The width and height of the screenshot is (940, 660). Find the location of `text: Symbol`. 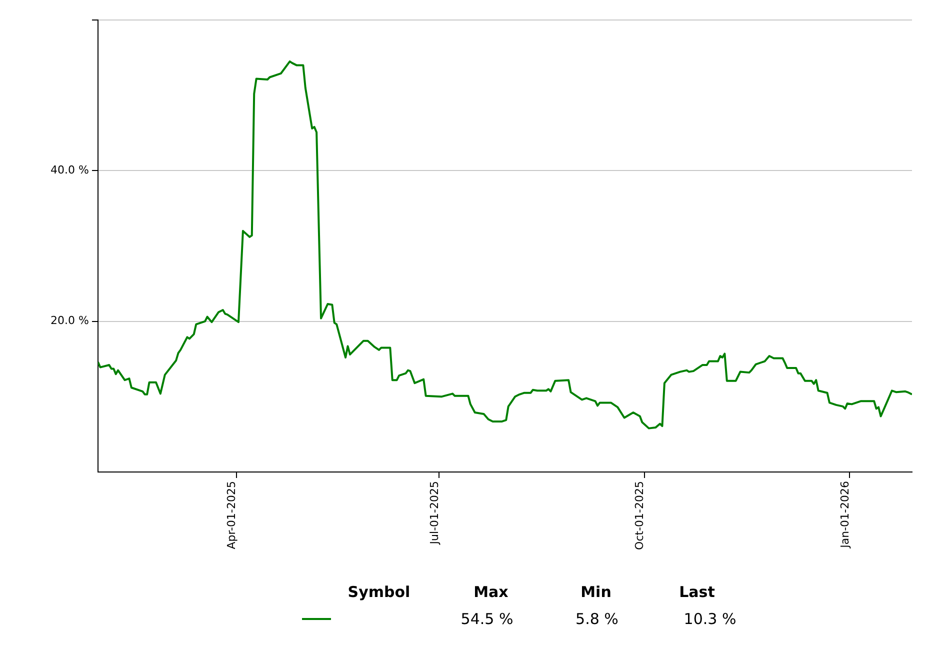

text: Symbol is located at coordinates (379, 592).